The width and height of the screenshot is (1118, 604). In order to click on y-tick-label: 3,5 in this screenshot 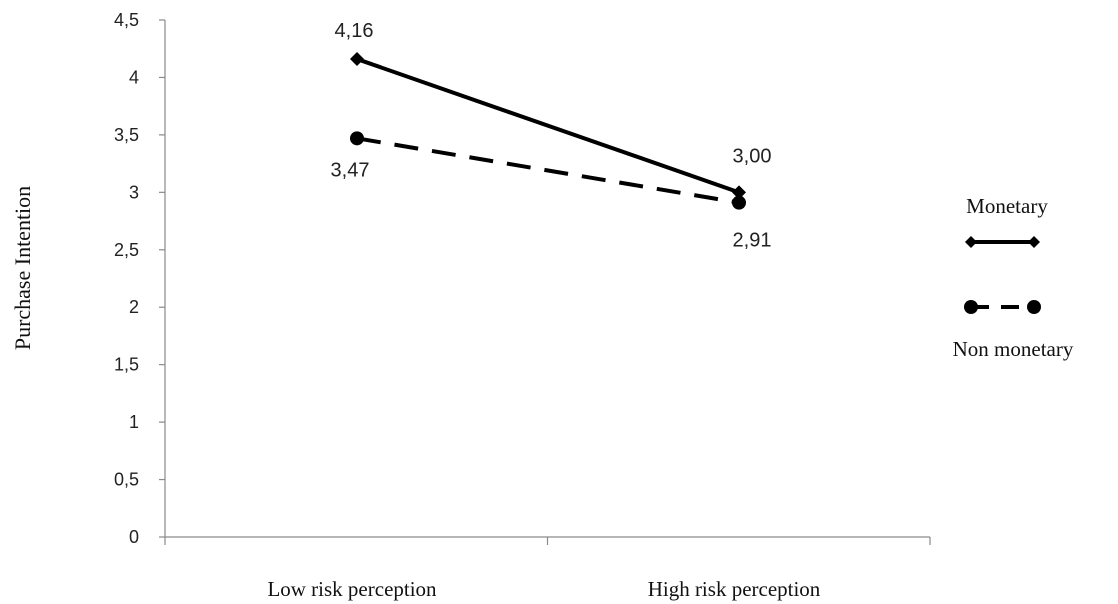, I will do `click(126, 135)`.